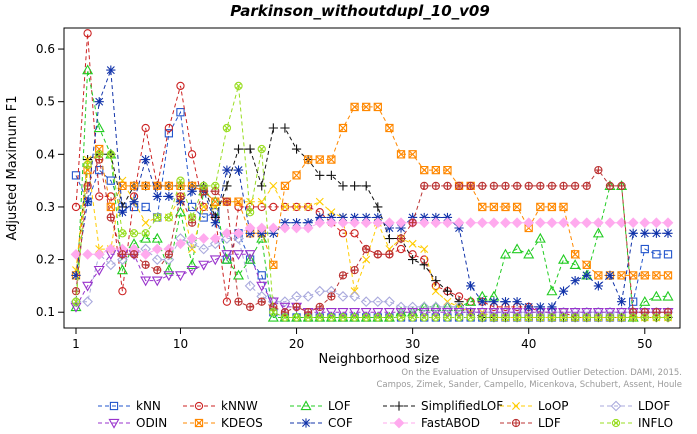  I want to click on x-tick-label: 30, so click(412, 344).